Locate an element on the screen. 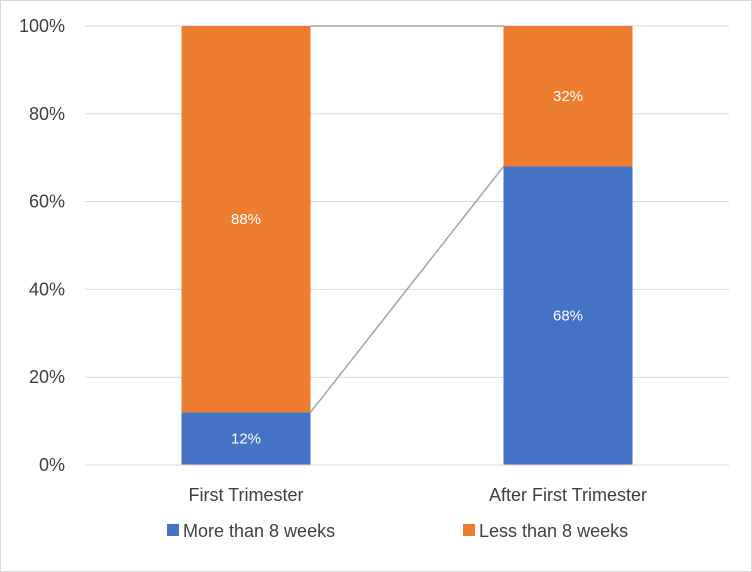 The width and height of the screenshot is (752, 572). y-tick-label: 40% is located at coordinates (47, 289).